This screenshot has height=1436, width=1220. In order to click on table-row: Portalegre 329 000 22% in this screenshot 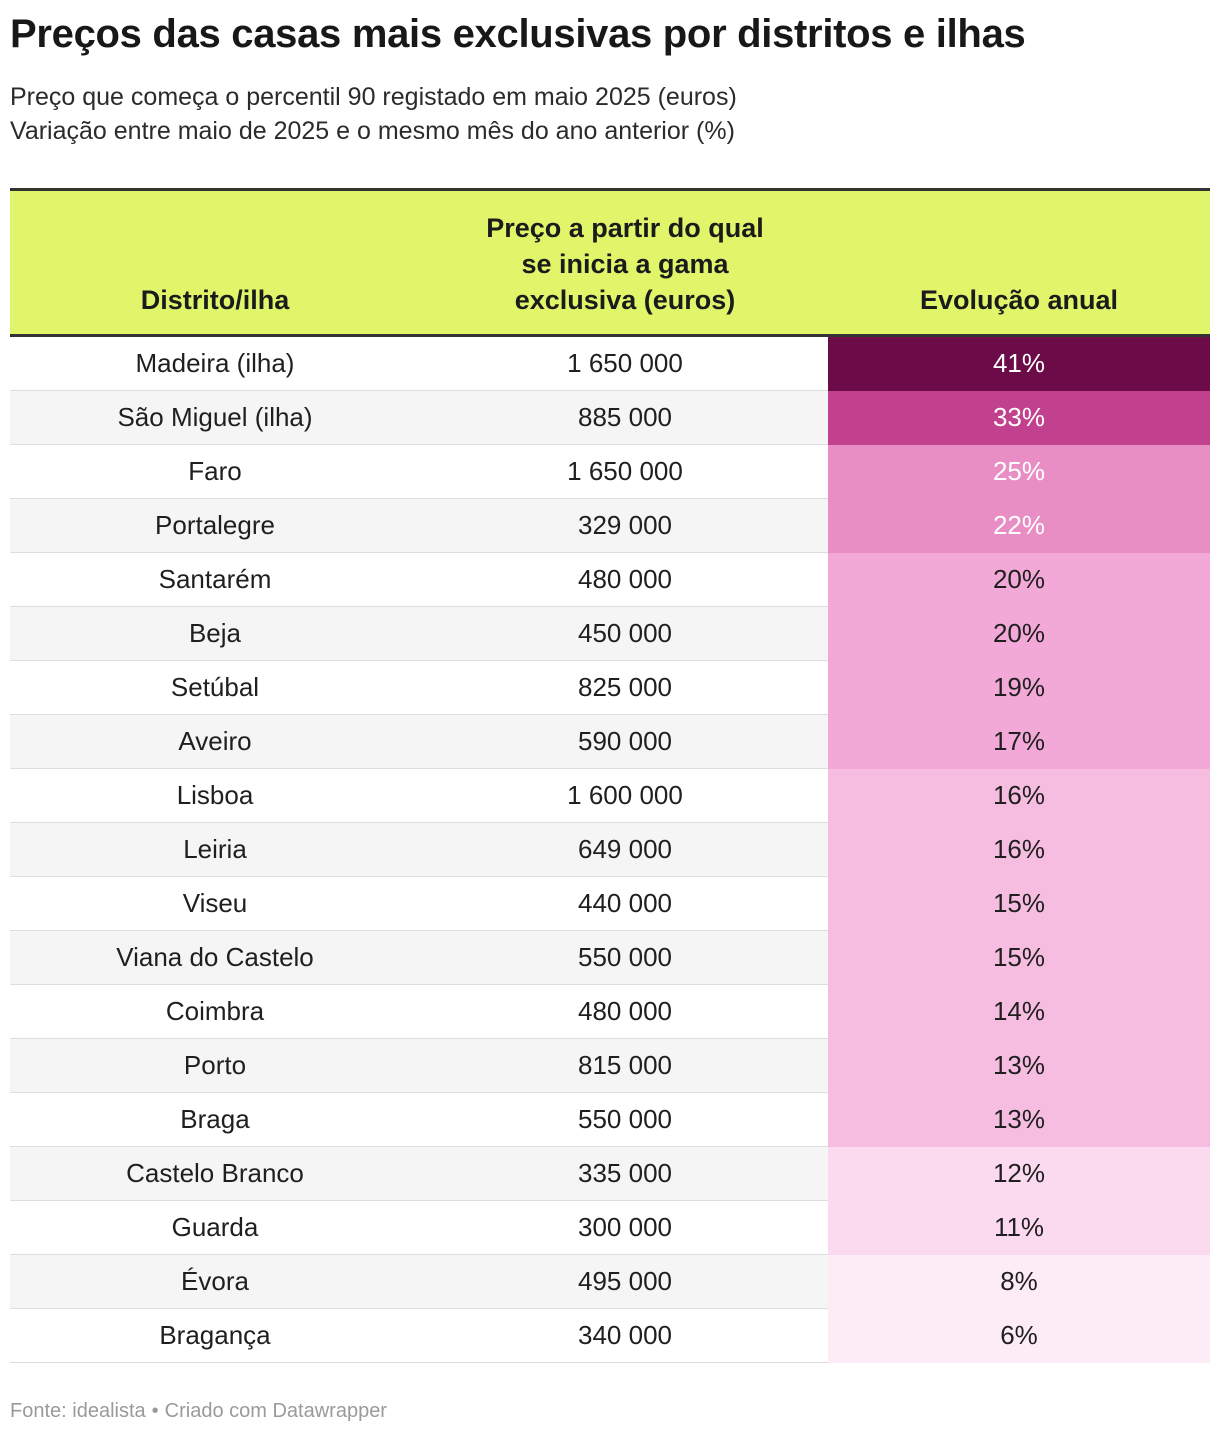, I will do `click(610, 526)`.